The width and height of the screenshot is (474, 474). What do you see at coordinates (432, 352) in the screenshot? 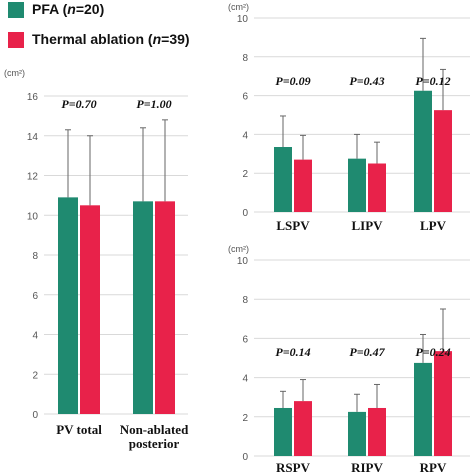
I see `p-value-label: P=0.24` at bounding box center [432, 352].